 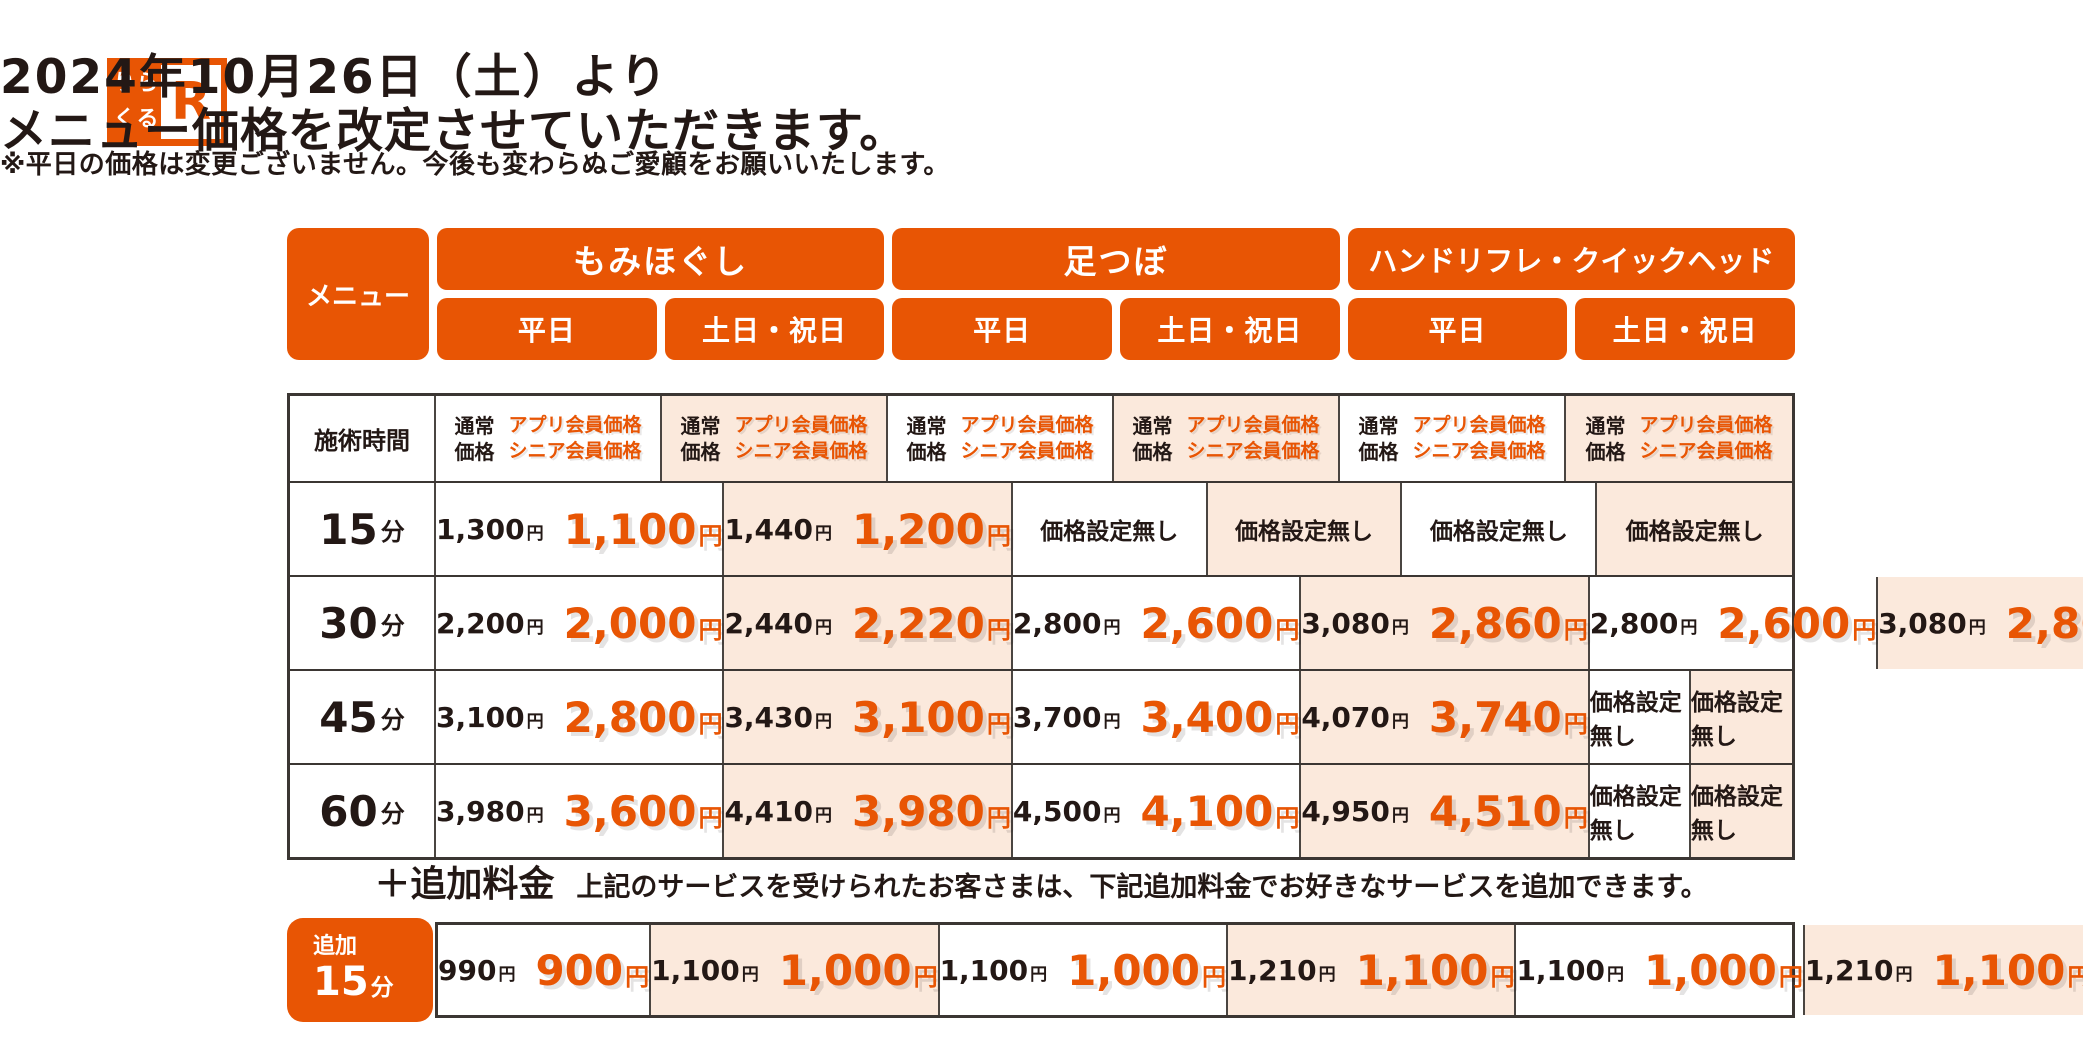 I want to click on addon-heading: ＋追加料金, so click(x=464, y=884).